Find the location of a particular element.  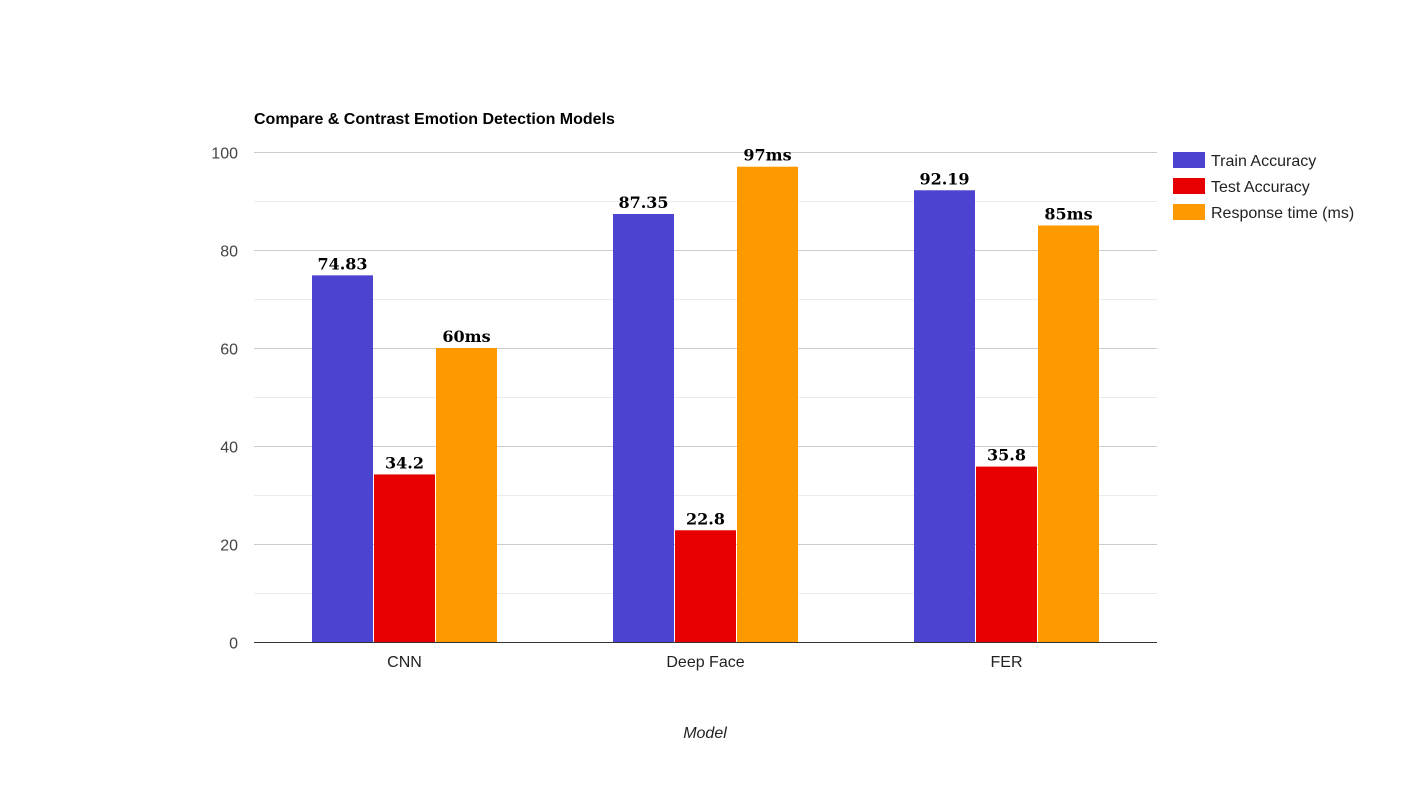

bar-test-accuracy-cnn is located at coordinates (404, 558).